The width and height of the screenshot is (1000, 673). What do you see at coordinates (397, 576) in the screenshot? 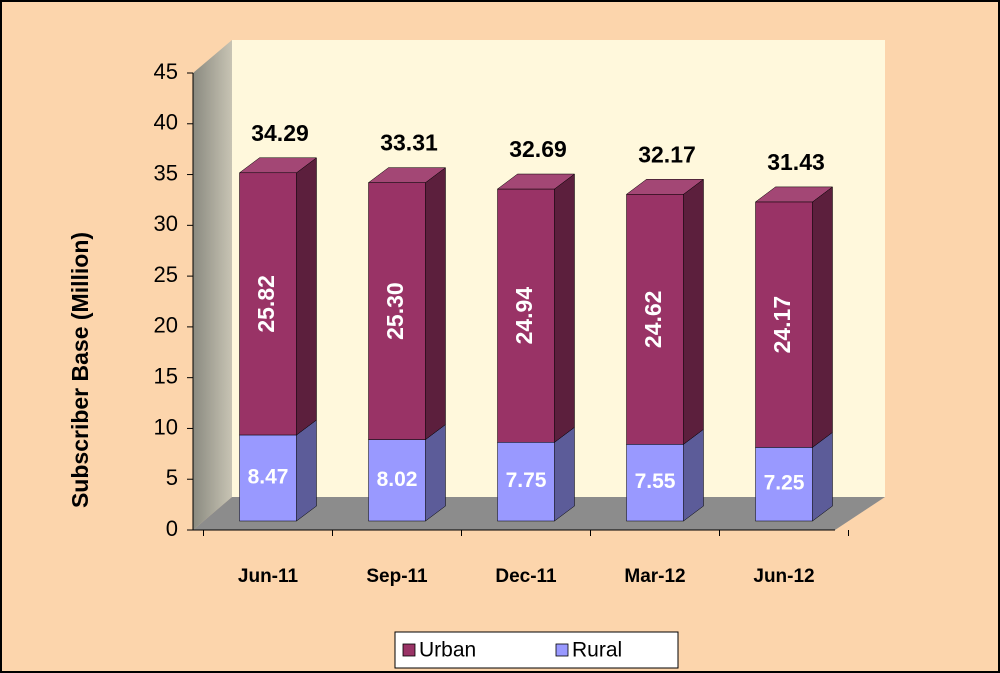
I see `x-tick-label: Sep-11` at bounding box center [397, 576].